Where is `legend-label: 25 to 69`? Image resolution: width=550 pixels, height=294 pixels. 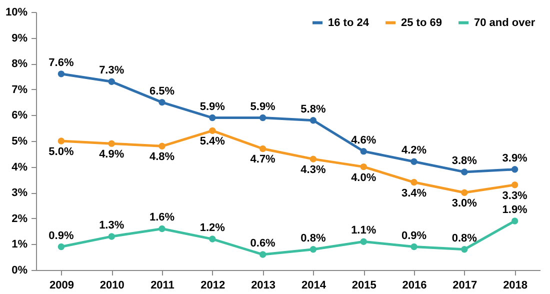 legend-label: 25 to 69 is located at coordinates (421, 22).